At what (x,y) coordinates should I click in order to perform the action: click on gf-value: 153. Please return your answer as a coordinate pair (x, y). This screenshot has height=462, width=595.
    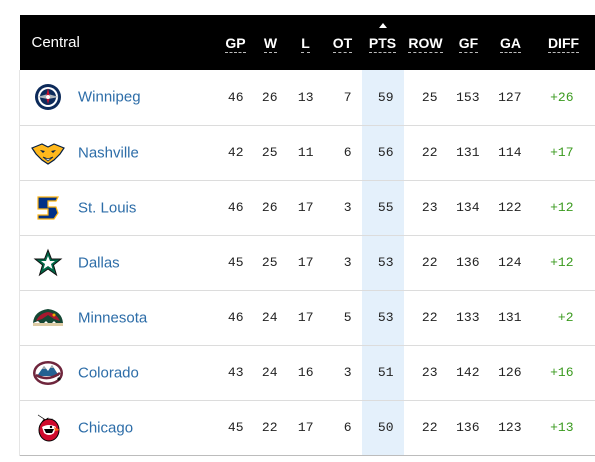
    Looking at the image, I should click on (468, 97).